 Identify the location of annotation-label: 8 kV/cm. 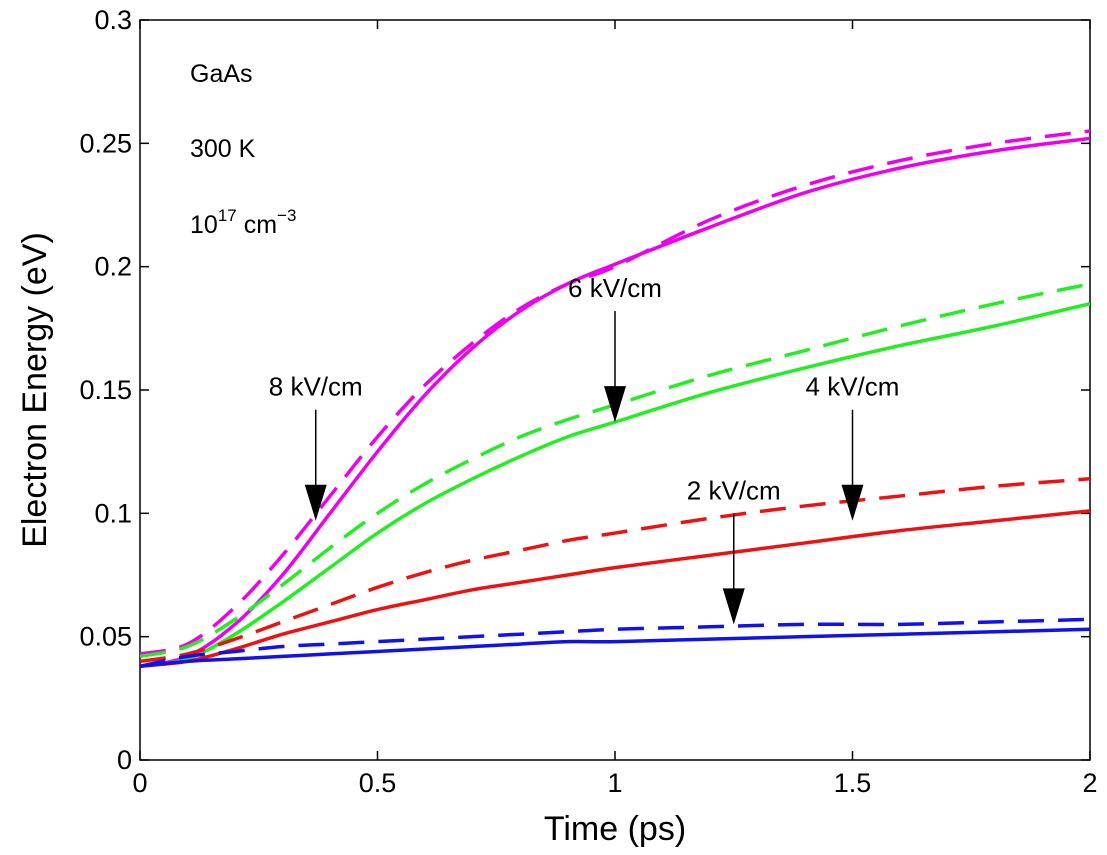
(316, 387).